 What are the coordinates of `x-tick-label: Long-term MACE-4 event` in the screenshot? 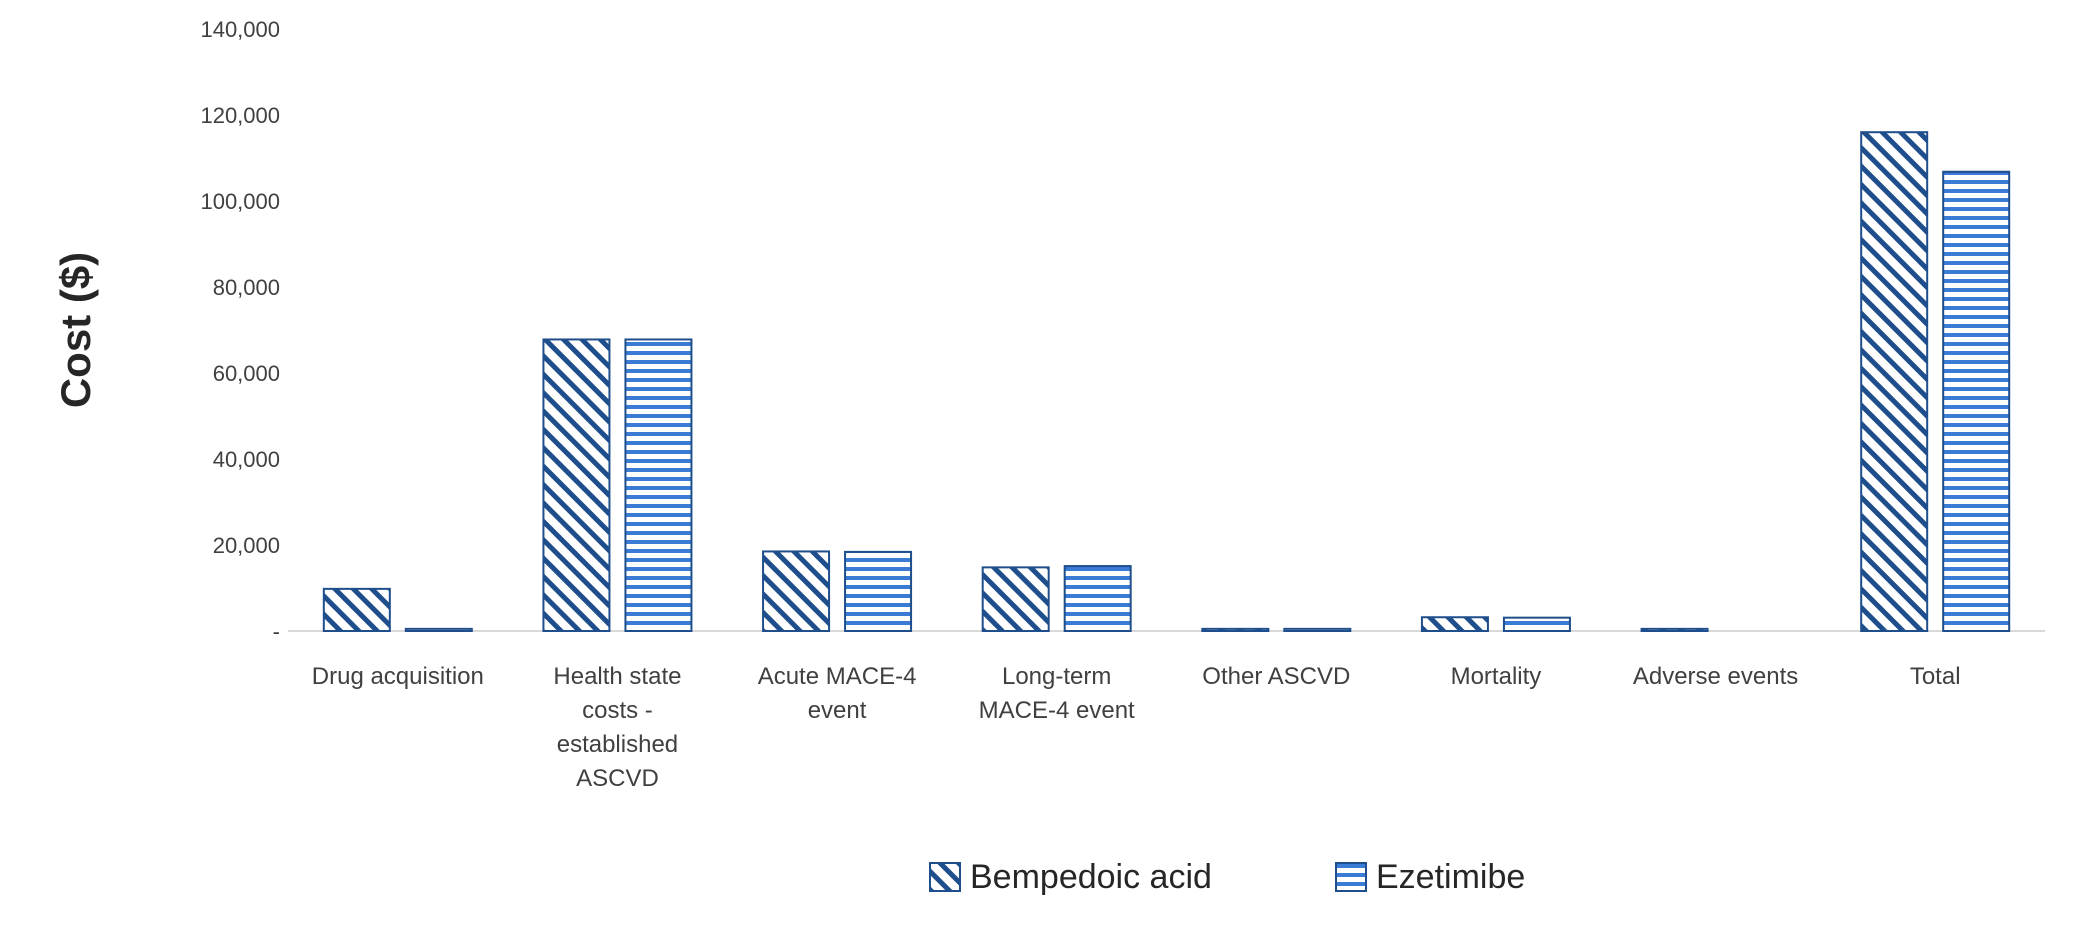 It's located at (1057, 693).